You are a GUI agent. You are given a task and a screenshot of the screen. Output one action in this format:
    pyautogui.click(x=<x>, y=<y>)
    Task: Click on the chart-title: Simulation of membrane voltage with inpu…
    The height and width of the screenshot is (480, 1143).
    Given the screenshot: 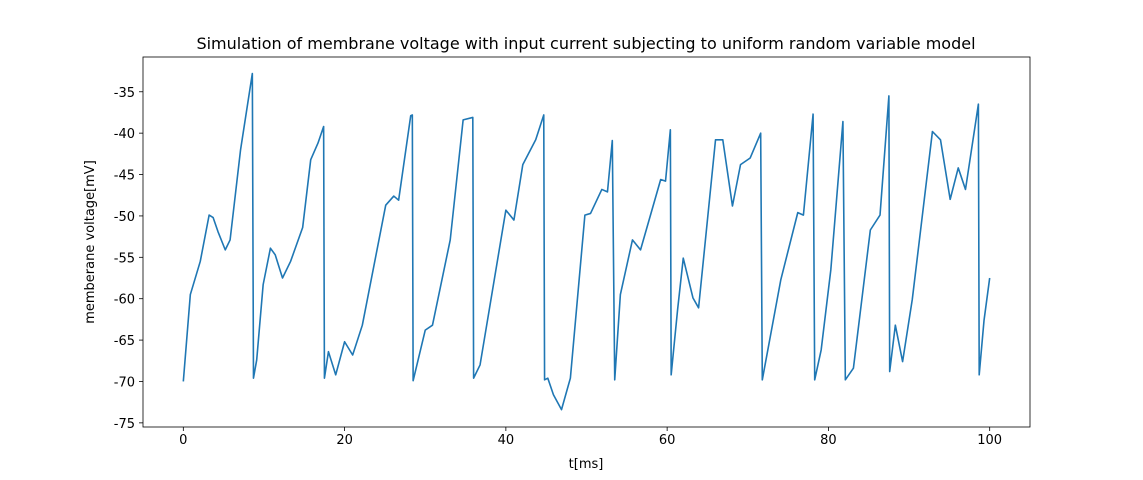 What is the action you would take?
    pyautogui.click(x=585, y=43)
    